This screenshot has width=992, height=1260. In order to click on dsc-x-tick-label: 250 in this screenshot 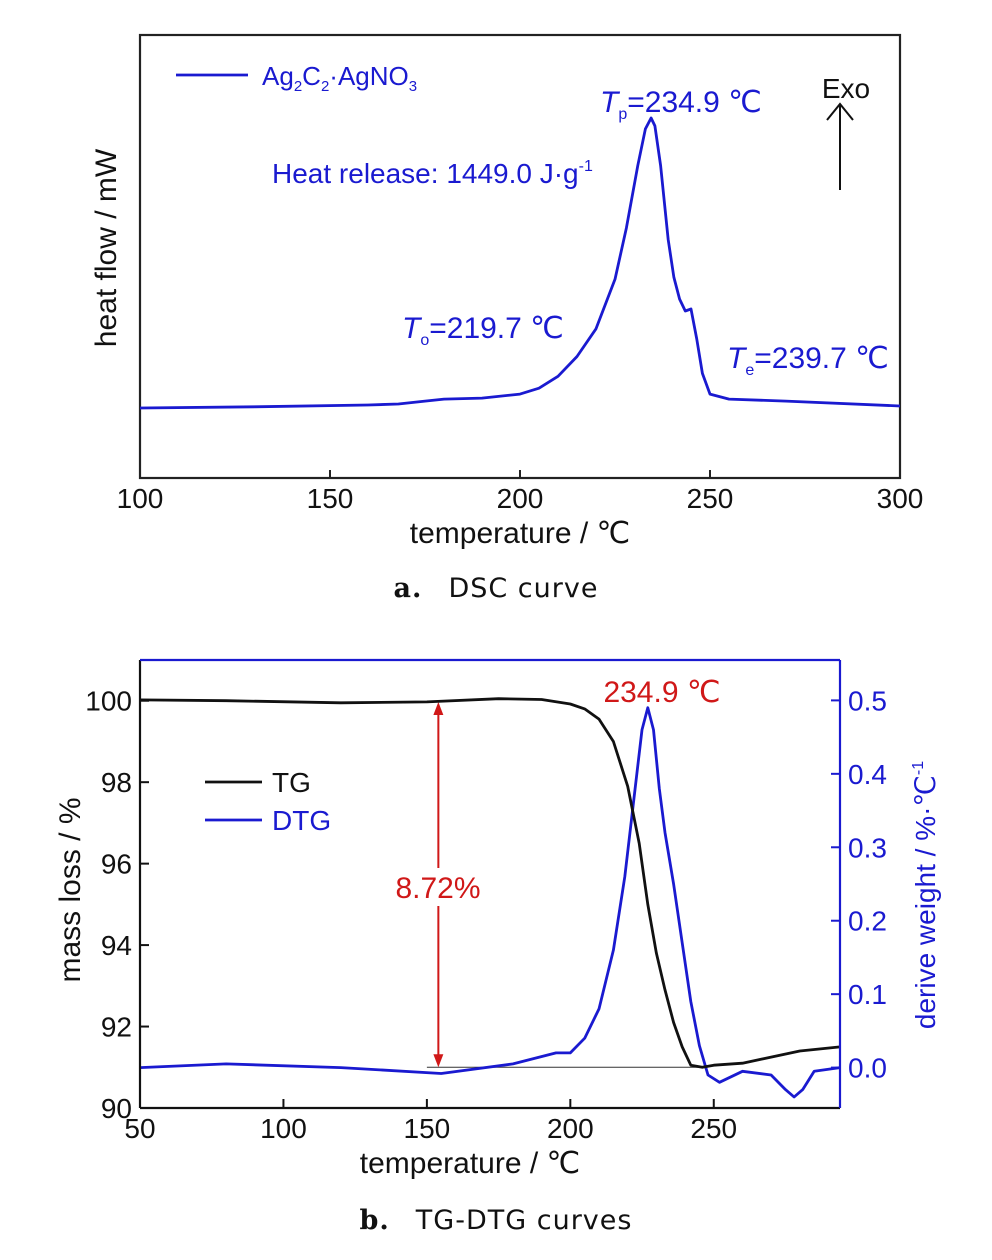, I will do `click(710, 498)`.